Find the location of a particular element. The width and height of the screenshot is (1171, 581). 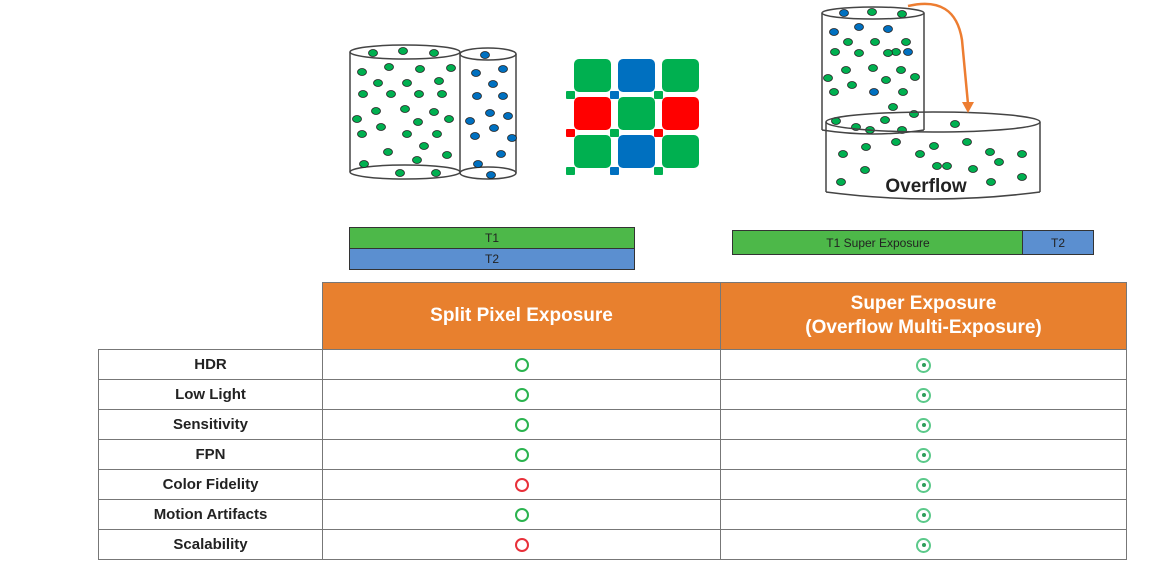

row-label: Color Fidelity is located at coordinates (210, 484).